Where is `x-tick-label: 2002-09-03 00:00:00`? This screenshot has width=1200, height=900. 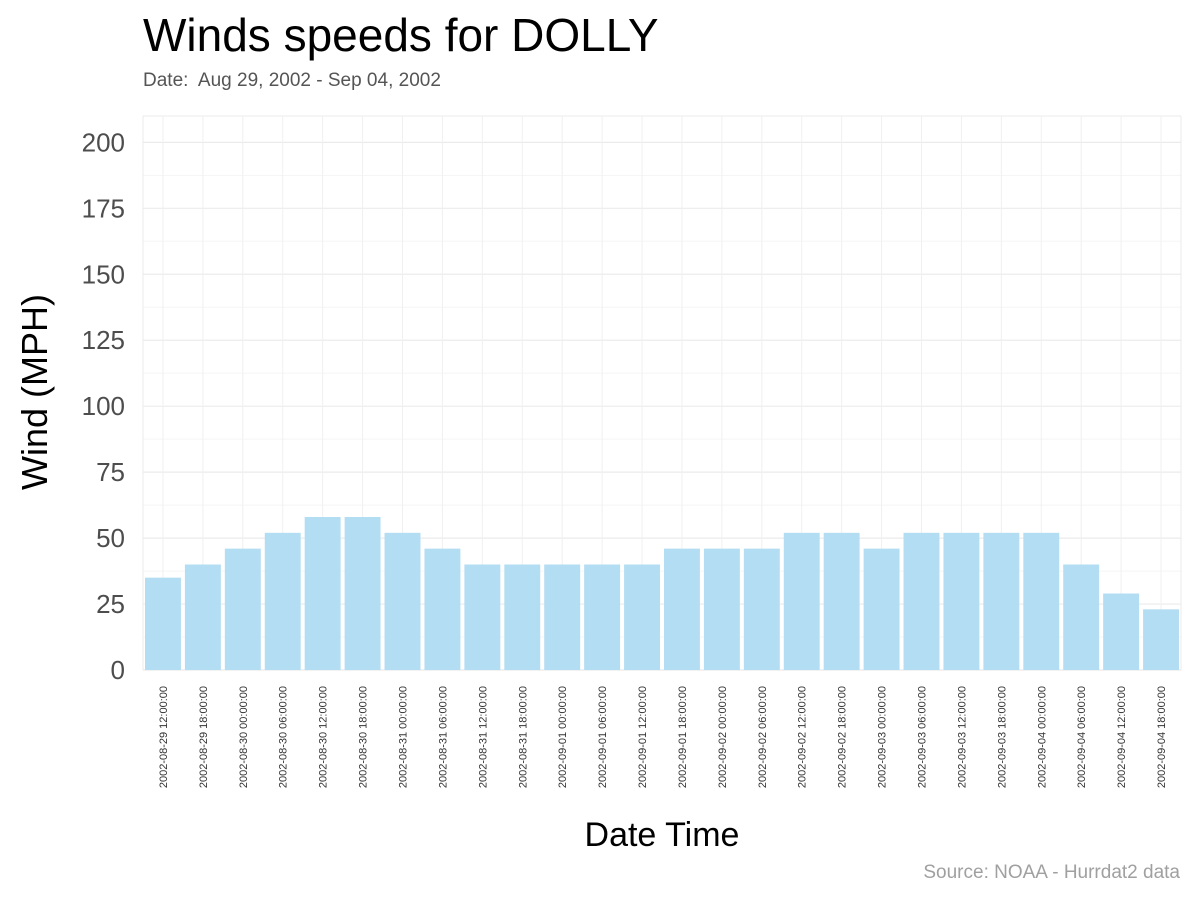
x-tick-label: 2002-09-03 00:00:00 is located at coordinates (883, 737).